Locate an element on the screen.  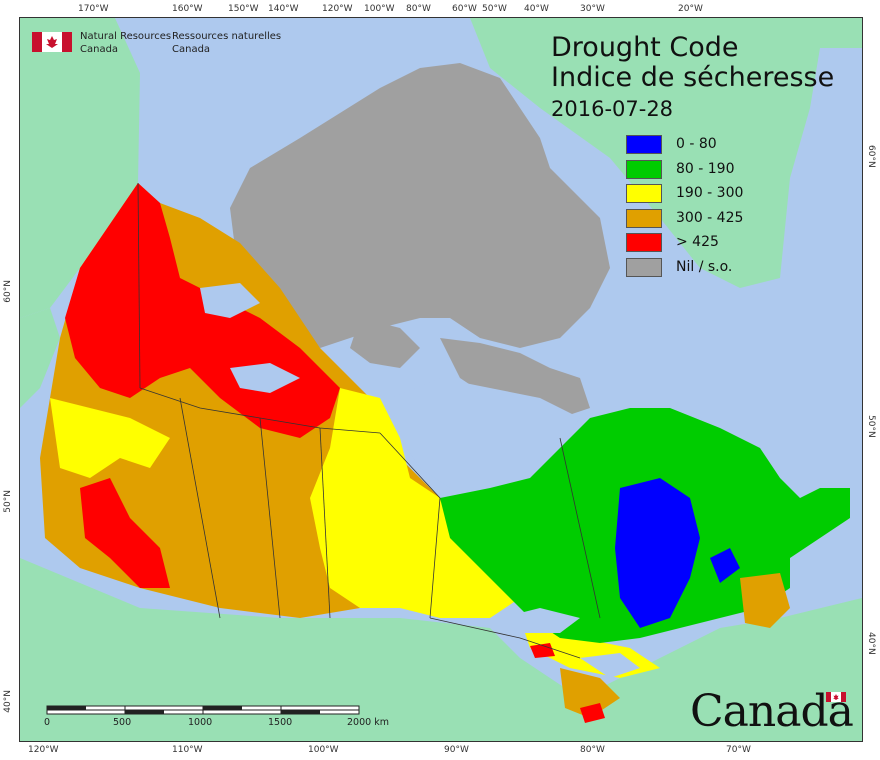
tick-bottom: 80°W is located at coordinates (592, 750).